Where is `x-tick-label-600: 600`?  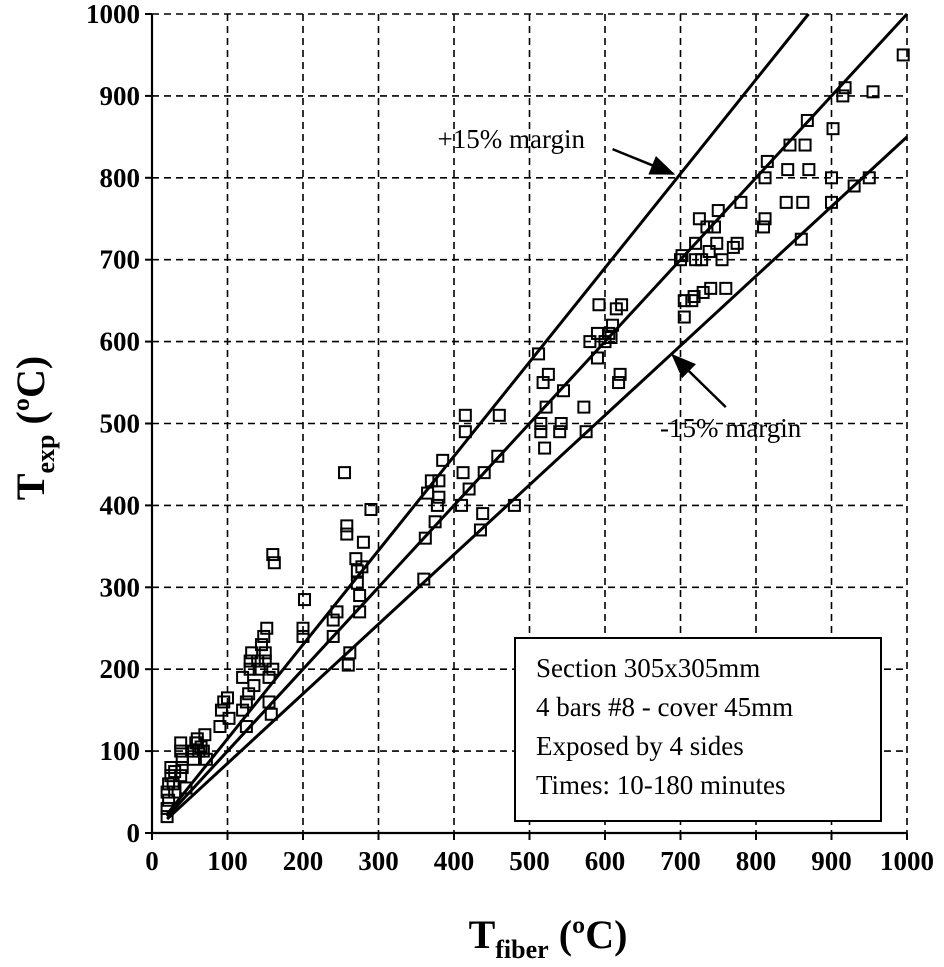 x-tick-label-600: 600 is located at coordinates (605, 861).